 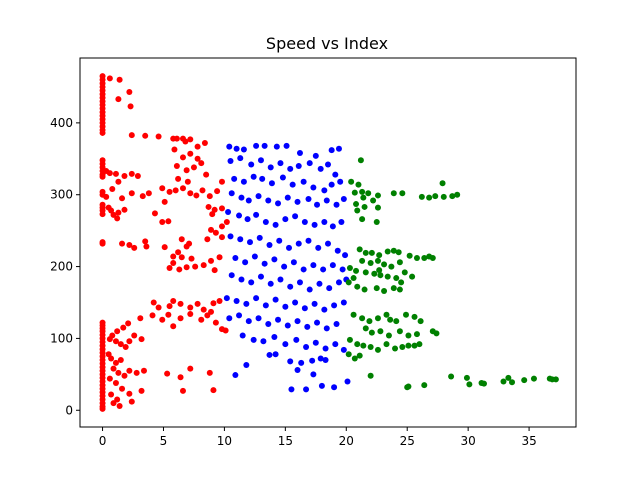 I want to click on y-tick-label: 100, so click(x=61, y=338).